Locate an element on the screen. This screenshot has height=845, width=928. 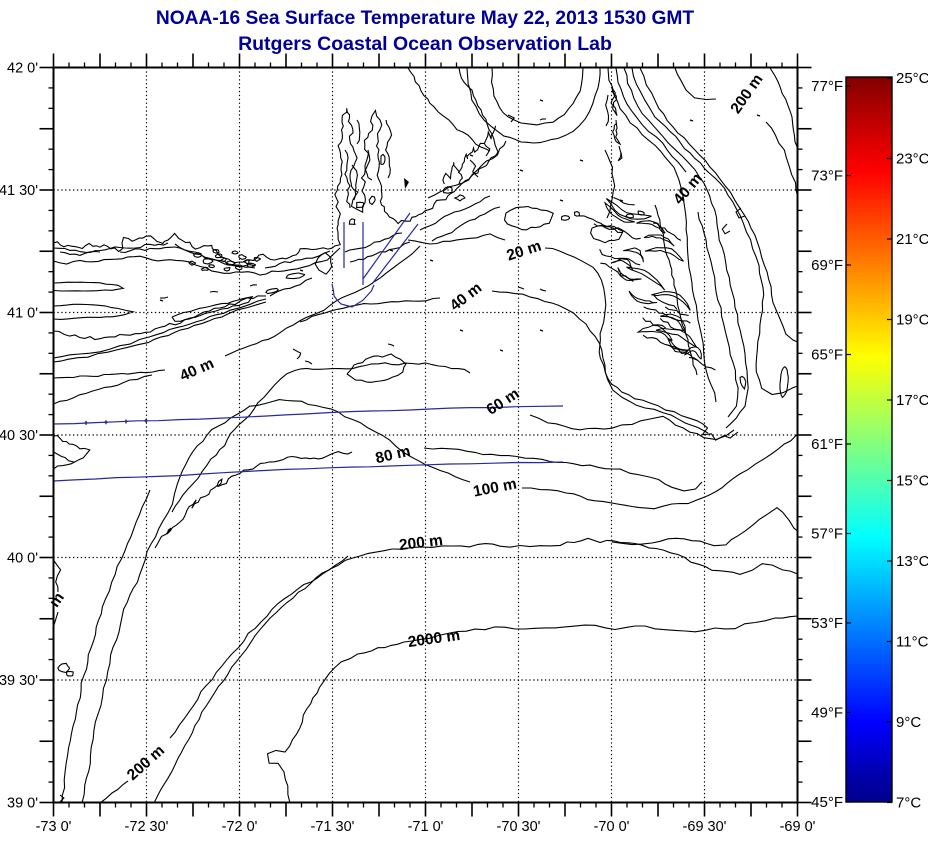
svg-text: 73°F is located at coordinates (827, 176).